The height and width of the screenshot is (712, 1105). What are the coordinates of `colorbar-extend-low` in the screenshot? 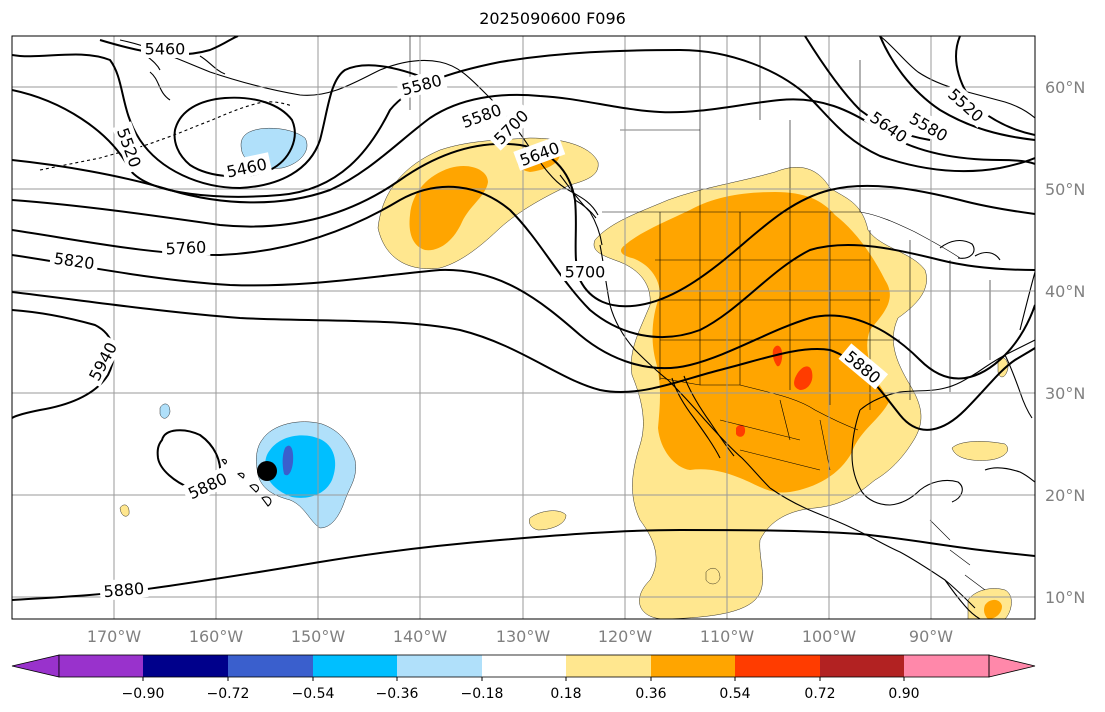 It's located at (35, 666).